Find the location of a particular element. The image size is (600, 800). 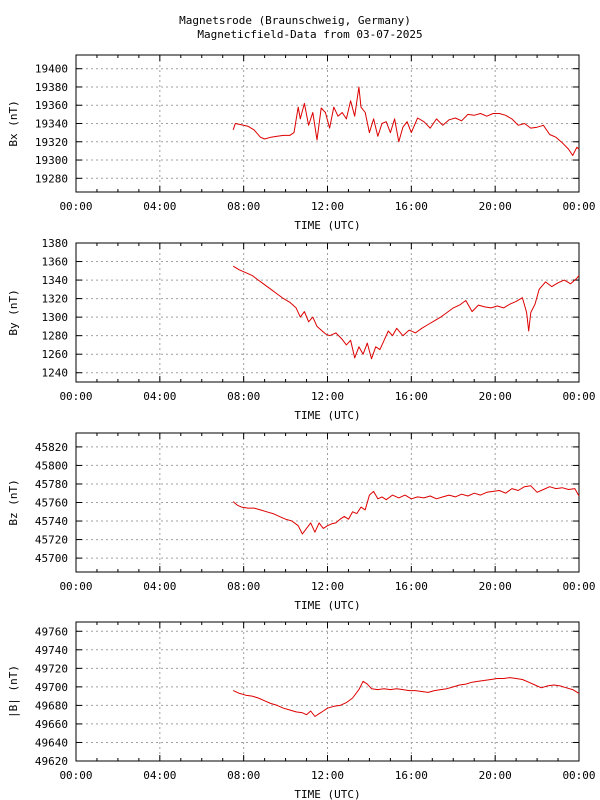

y-tick-label: 19360 is located at coordinates (51, 105).